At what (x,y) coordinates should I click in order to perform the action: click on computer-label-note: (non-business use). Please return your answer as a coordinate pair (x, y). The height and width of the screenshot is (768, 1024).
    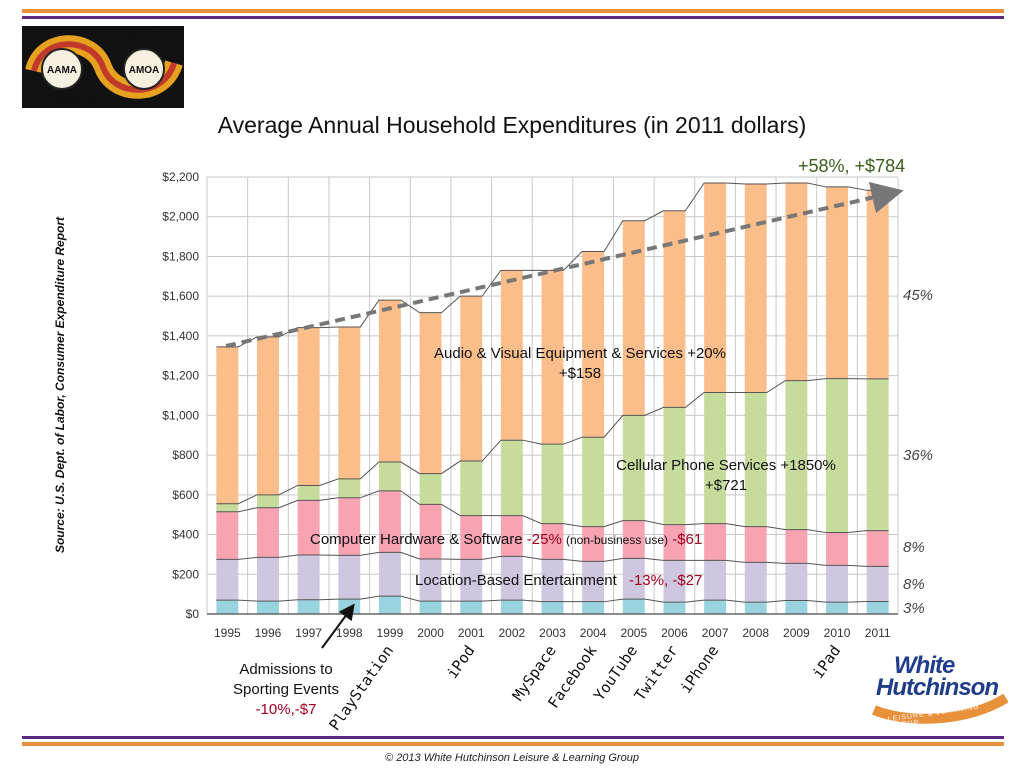
    Looking at the image, I should click on (617, 540).